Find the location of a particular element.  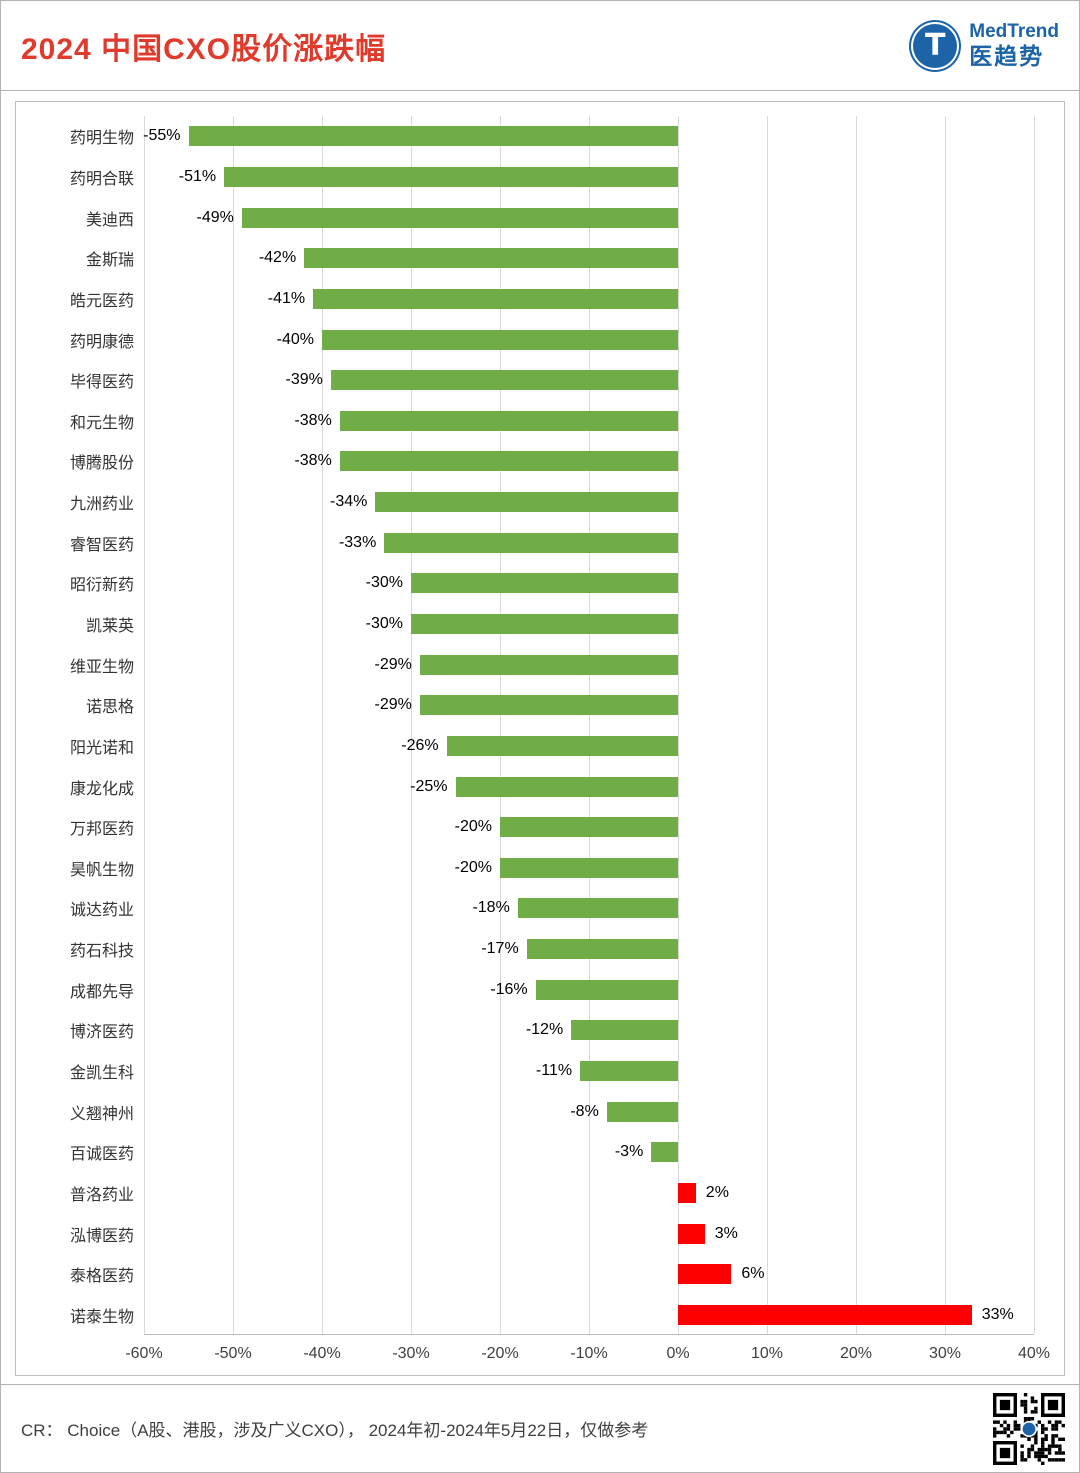

value-label: -12% is located at coordinates (544, 1030).